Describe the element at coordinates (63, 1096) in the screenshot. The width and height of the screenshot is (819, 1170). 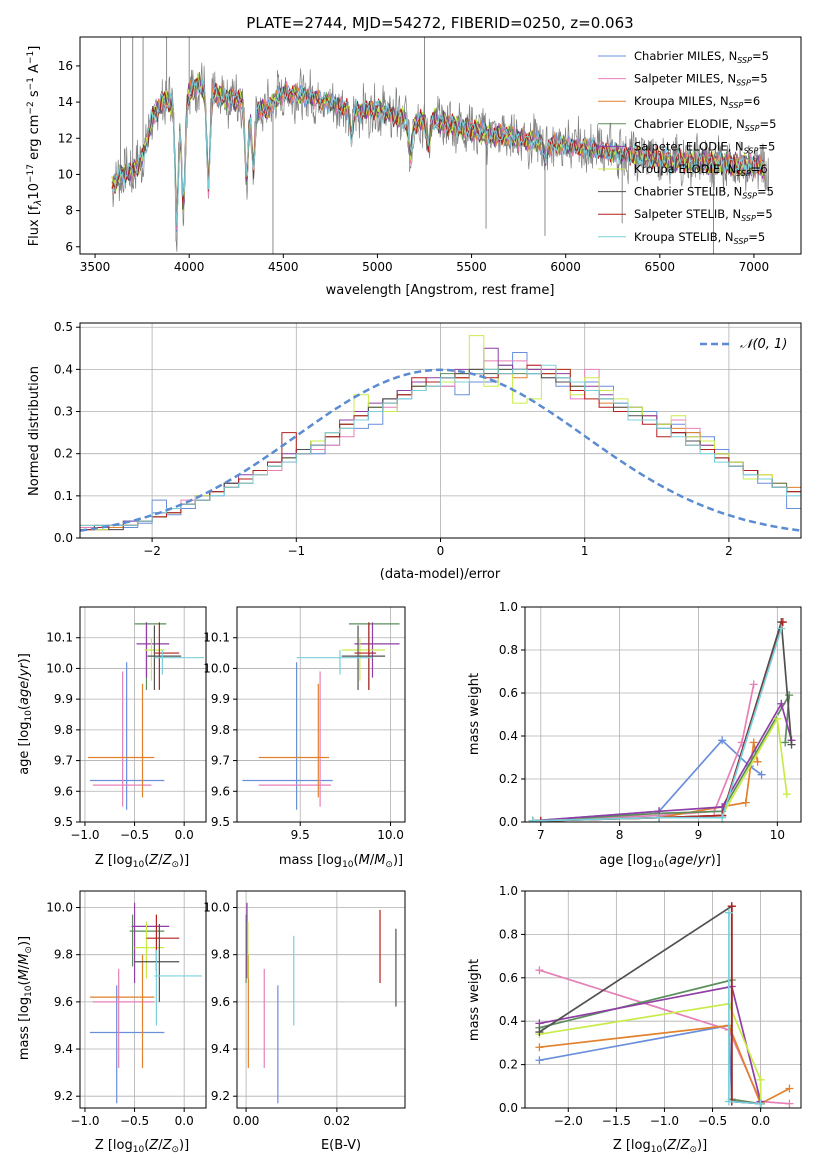
I see `y-tick-label: 9.2` at that location.